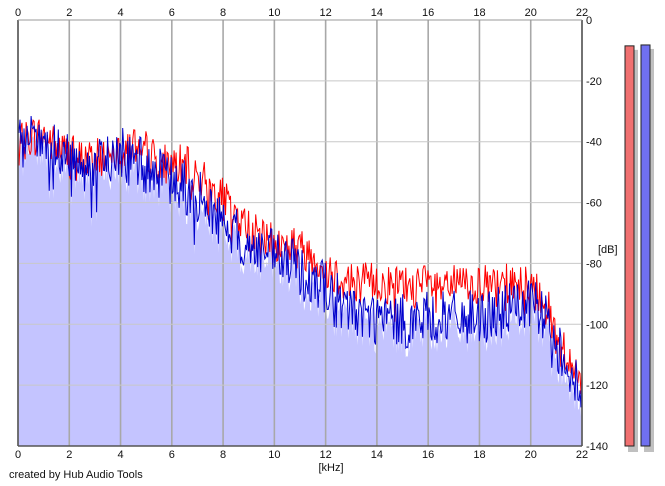 Image resolution: width=665 pixels, height=486 pixels. I want to click on y-tick-label: -40, so click(594, 143).